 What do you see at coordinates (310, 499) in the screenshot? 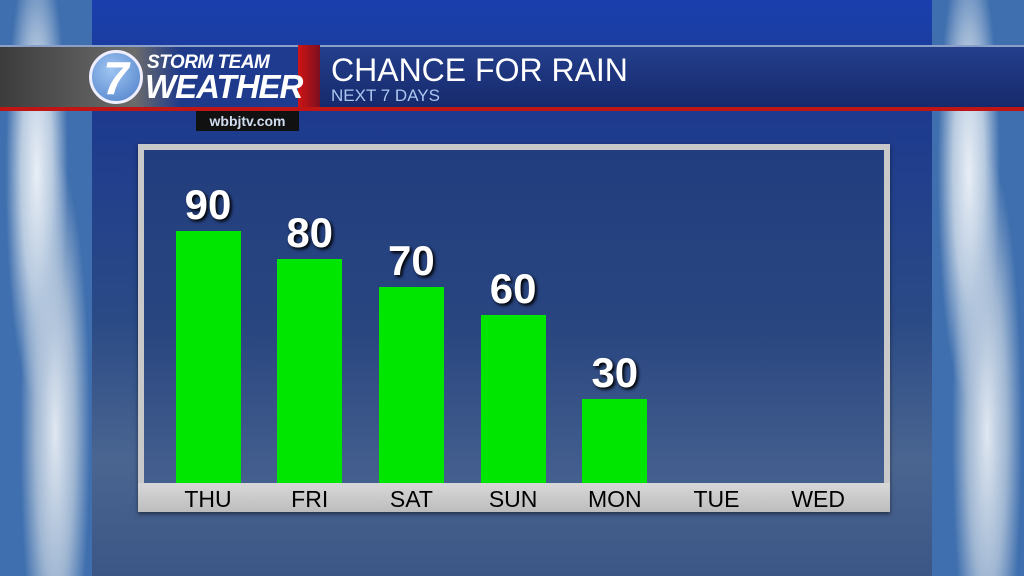
I see `category-label: FRI` at bounding box center [310, 499].